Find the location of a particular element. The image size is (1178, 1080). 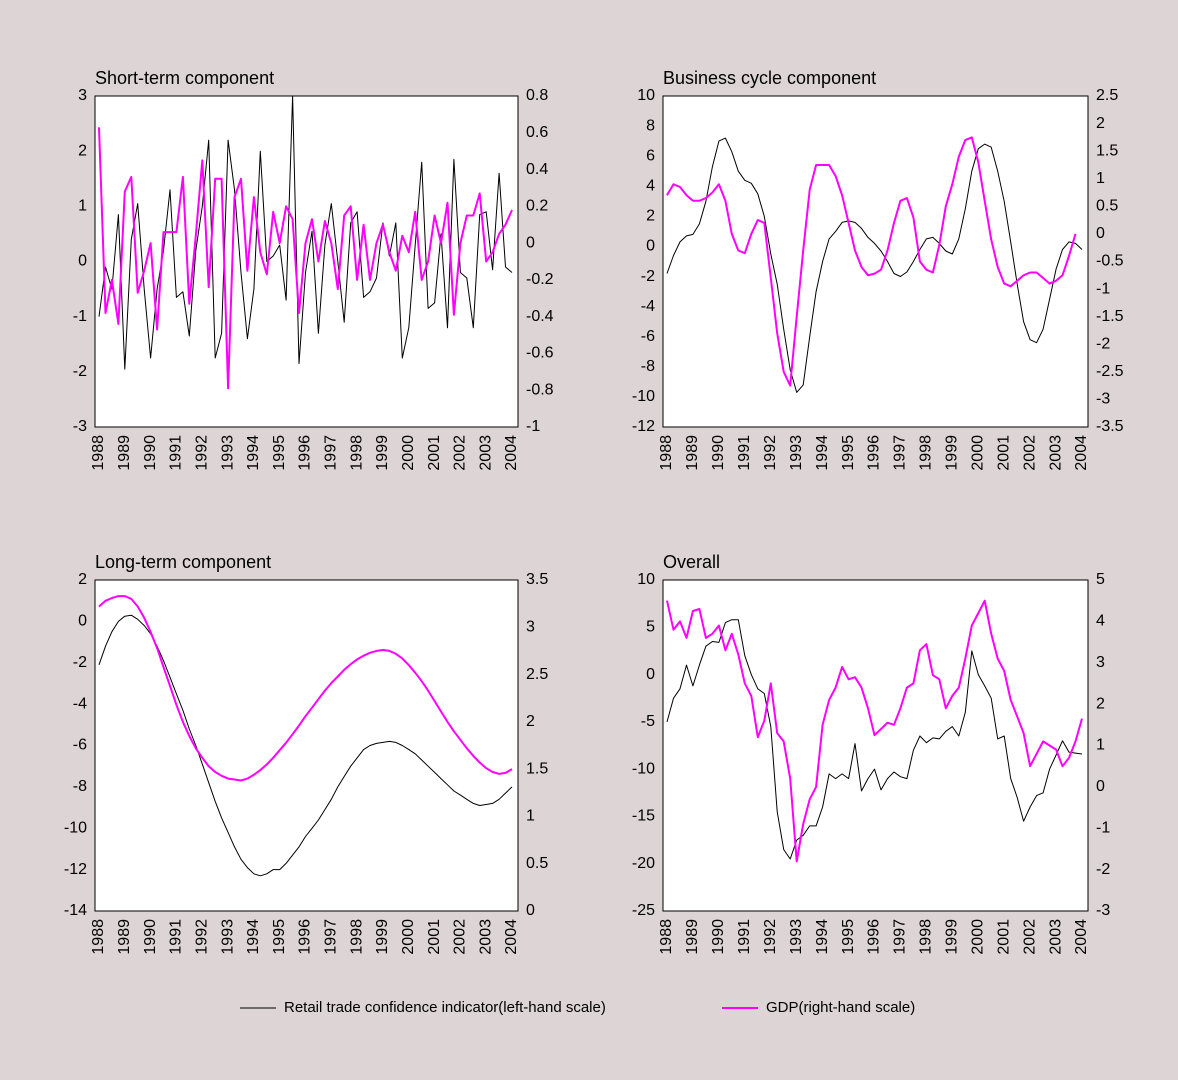

y2-tick-label: -0.2 is located at coordinates (540, 279).